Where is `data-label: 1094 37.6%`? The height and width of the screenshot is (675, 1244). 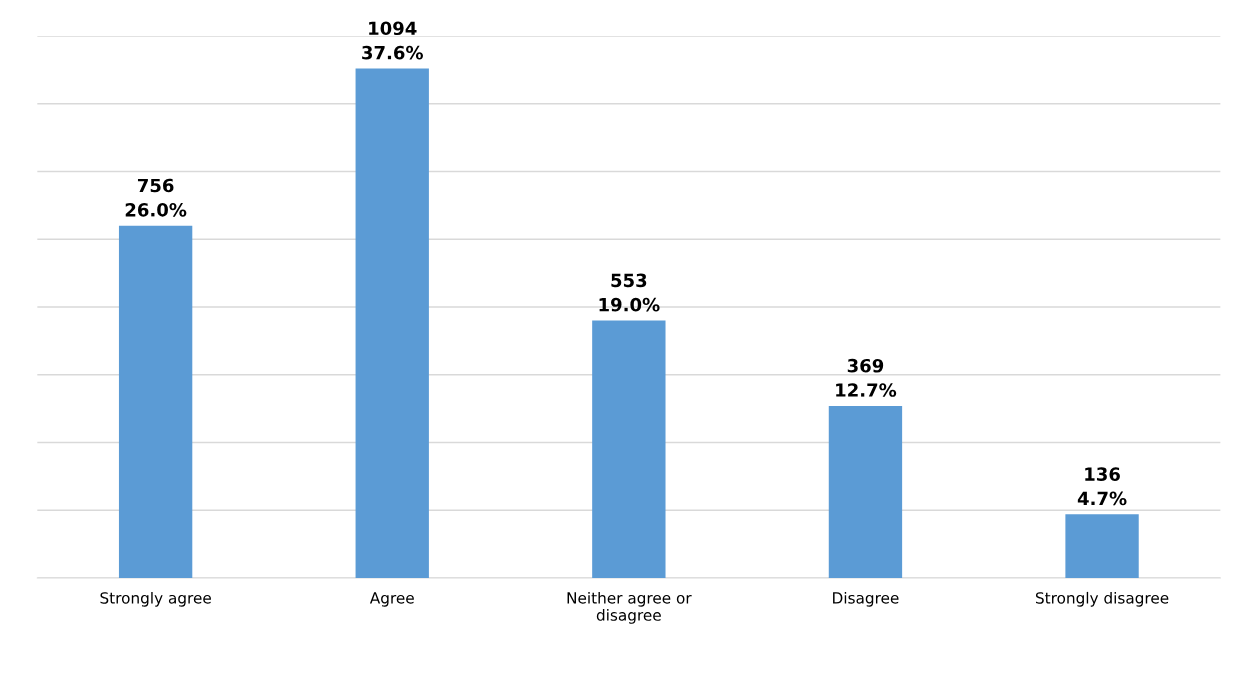 data-label: 1094 37.6% is located at coordinates (392, 40).